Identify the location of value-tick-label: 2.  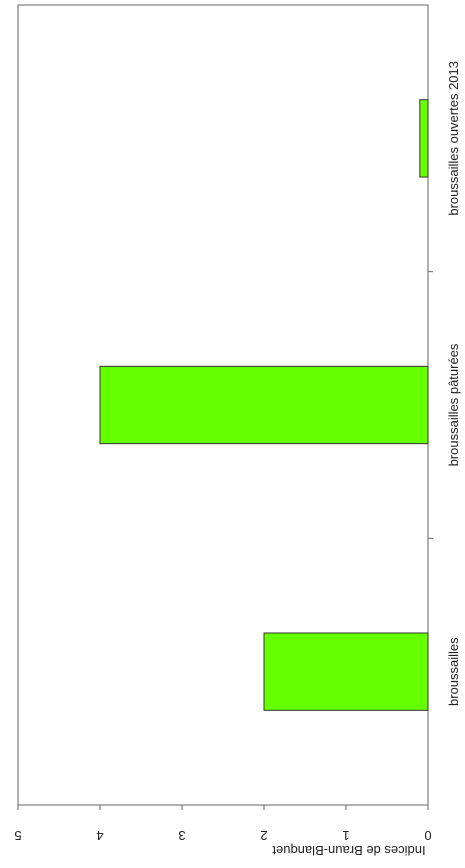
(263, 835).